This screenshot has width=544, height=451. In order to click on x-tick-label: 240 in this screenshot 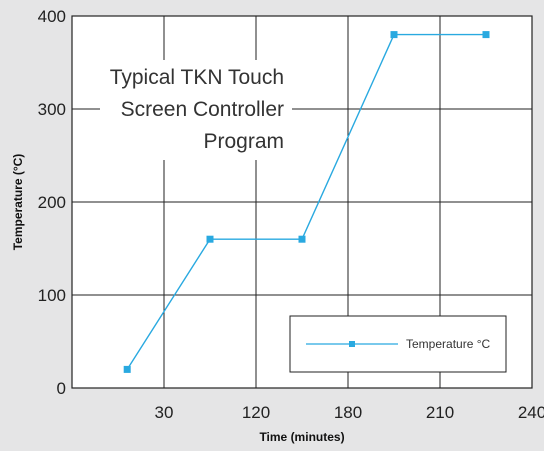, I will do `click(531, 412)`.